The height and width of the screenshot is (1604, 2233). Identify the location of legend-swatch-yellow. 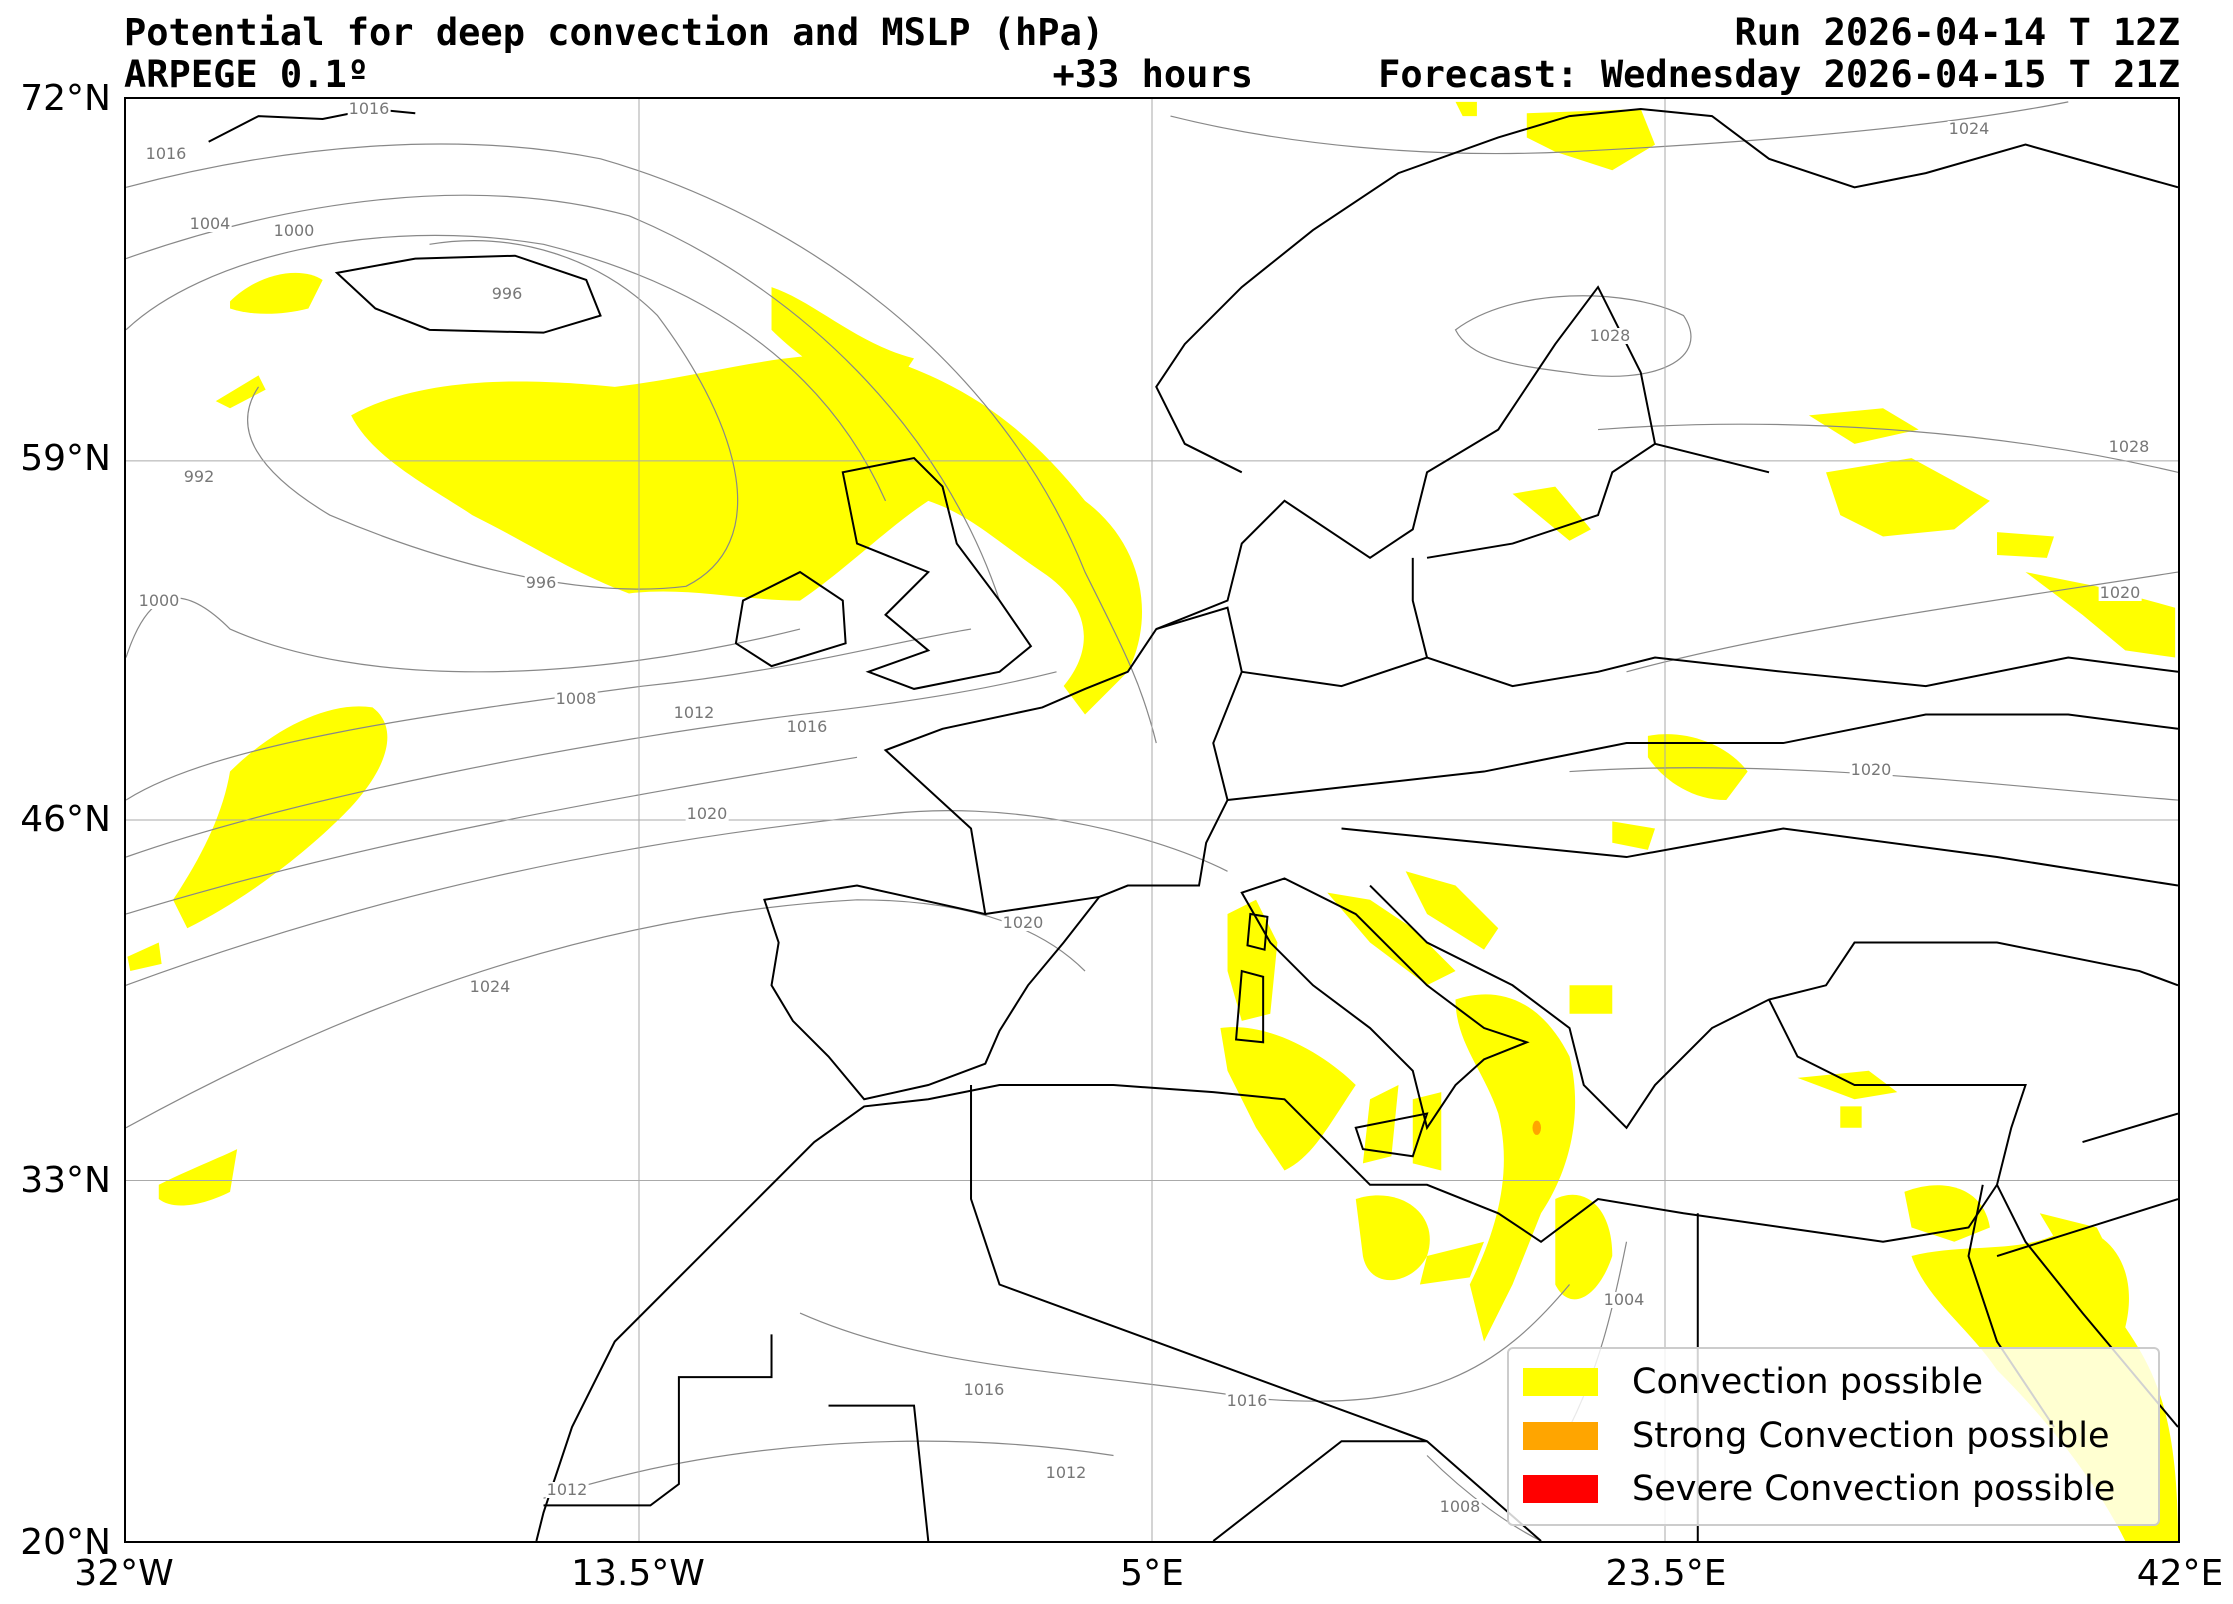
(1560, 1382).